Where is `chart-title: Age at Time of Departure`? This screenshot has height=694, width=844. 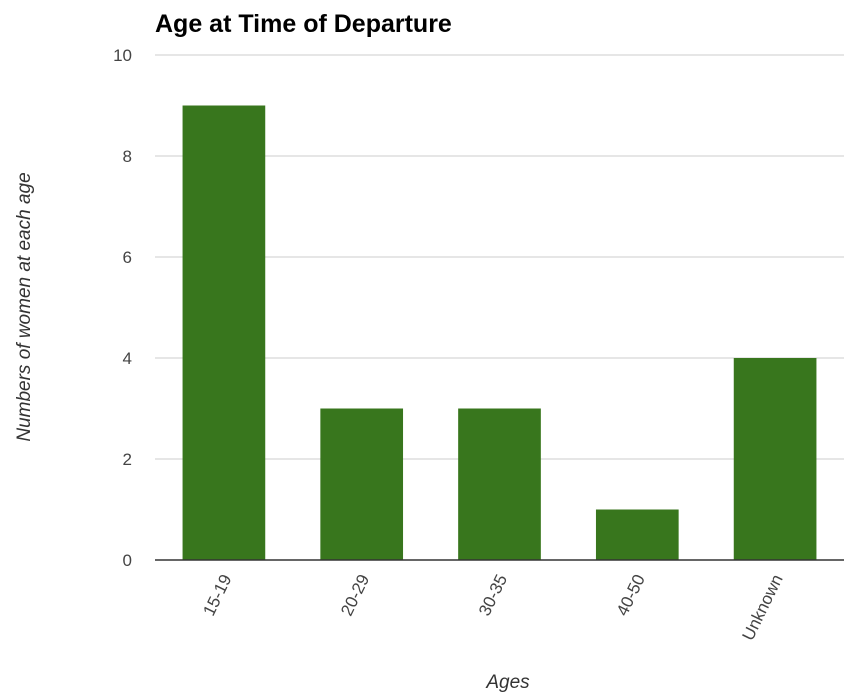
chart-title: Age at Time of Departure is located at coordinates (303, 24).